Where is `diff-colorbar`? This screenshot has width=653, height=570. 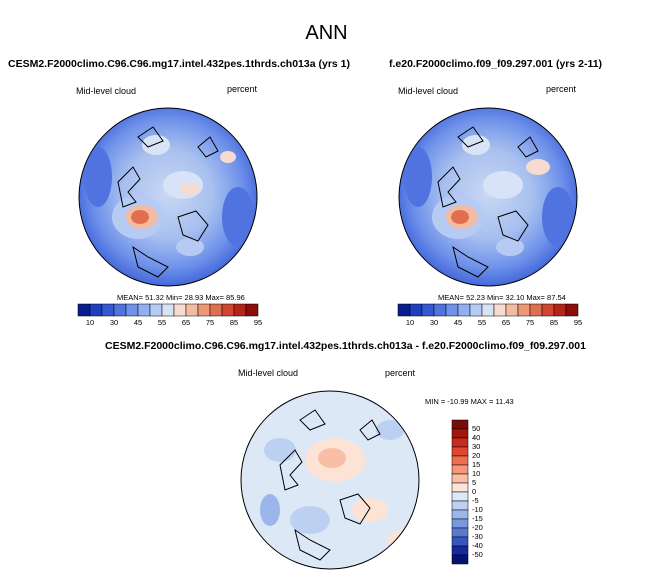 diff-colorbar is located at coordinates (460, 492).